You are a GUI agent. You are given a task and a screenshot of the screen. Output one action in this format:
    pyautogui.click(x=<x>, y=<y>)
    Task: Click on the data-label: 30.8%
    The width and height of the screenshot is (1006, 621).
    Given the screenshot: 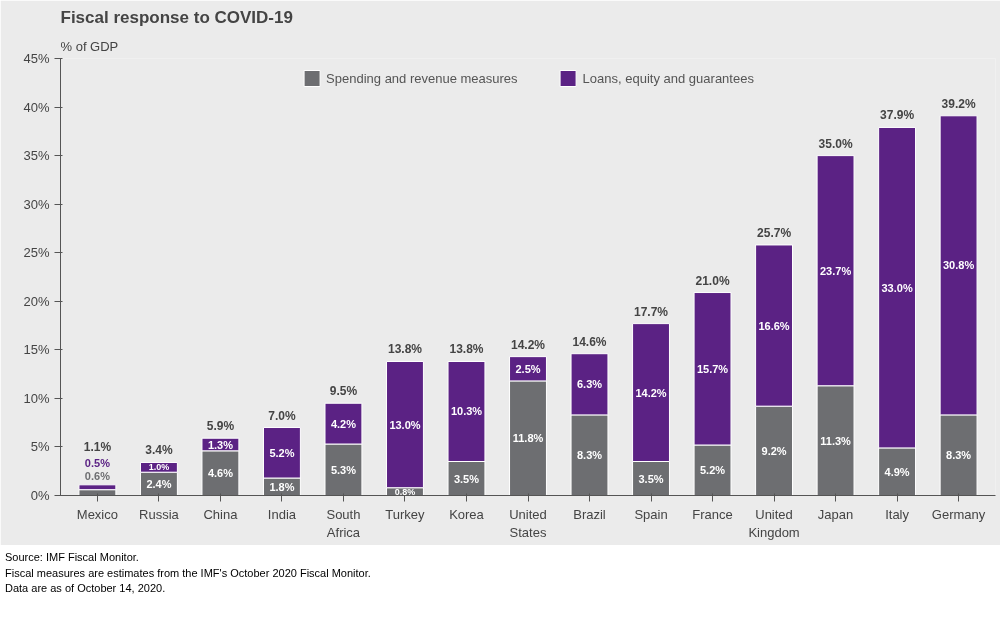 What is the action you would take?
    pyautogui.click(x=959, y=265)
    